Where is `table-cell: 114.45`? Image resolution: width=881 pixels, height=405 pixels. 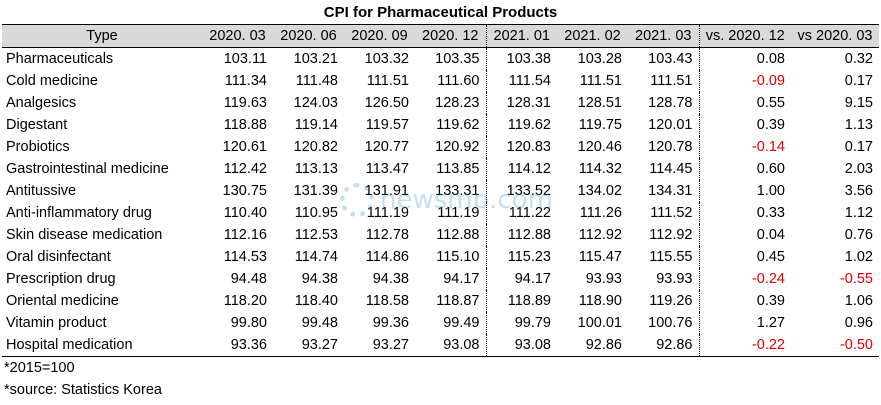 table-cell: 114.45 is located at coordinates (664, 169).